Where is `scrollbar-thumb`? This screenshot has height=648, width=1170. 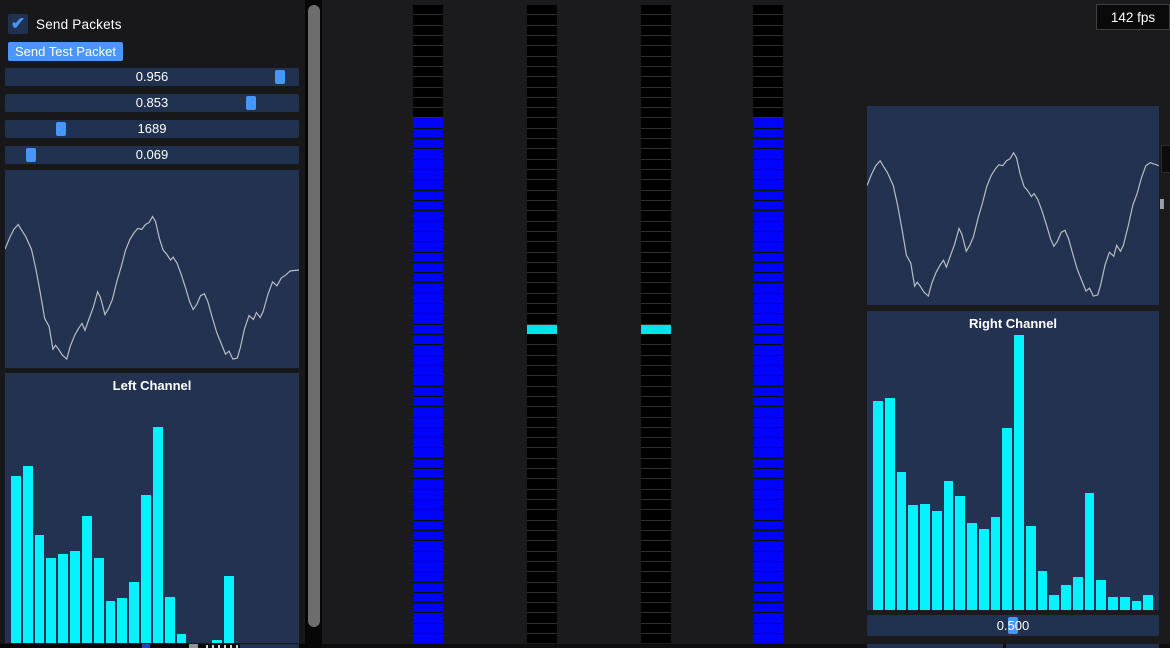 scrollbar-thumb is located at coordinates (313, 316).